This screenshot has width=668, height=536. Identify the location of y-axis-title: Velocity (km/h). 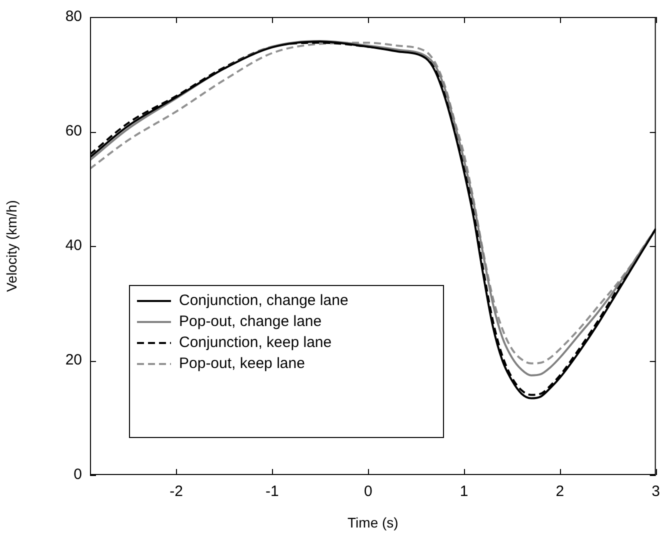
(11, 246).